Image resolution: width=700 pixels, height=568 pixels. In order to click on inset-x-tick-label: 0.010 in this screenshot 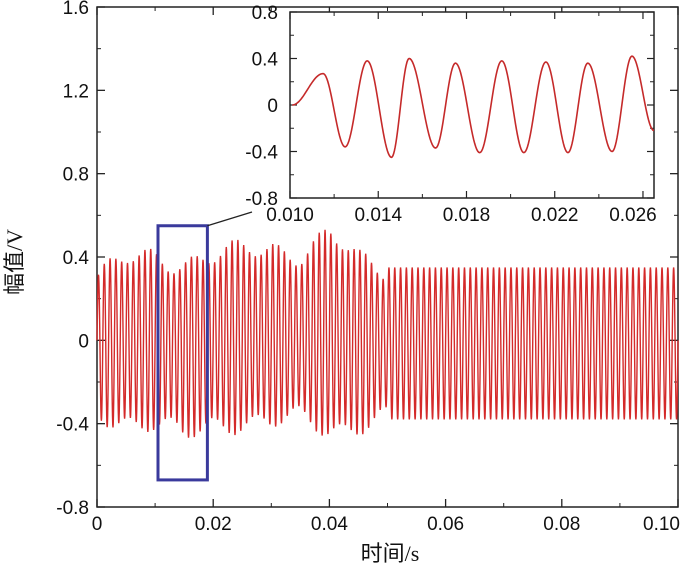, I will do `click(290, 215)`.